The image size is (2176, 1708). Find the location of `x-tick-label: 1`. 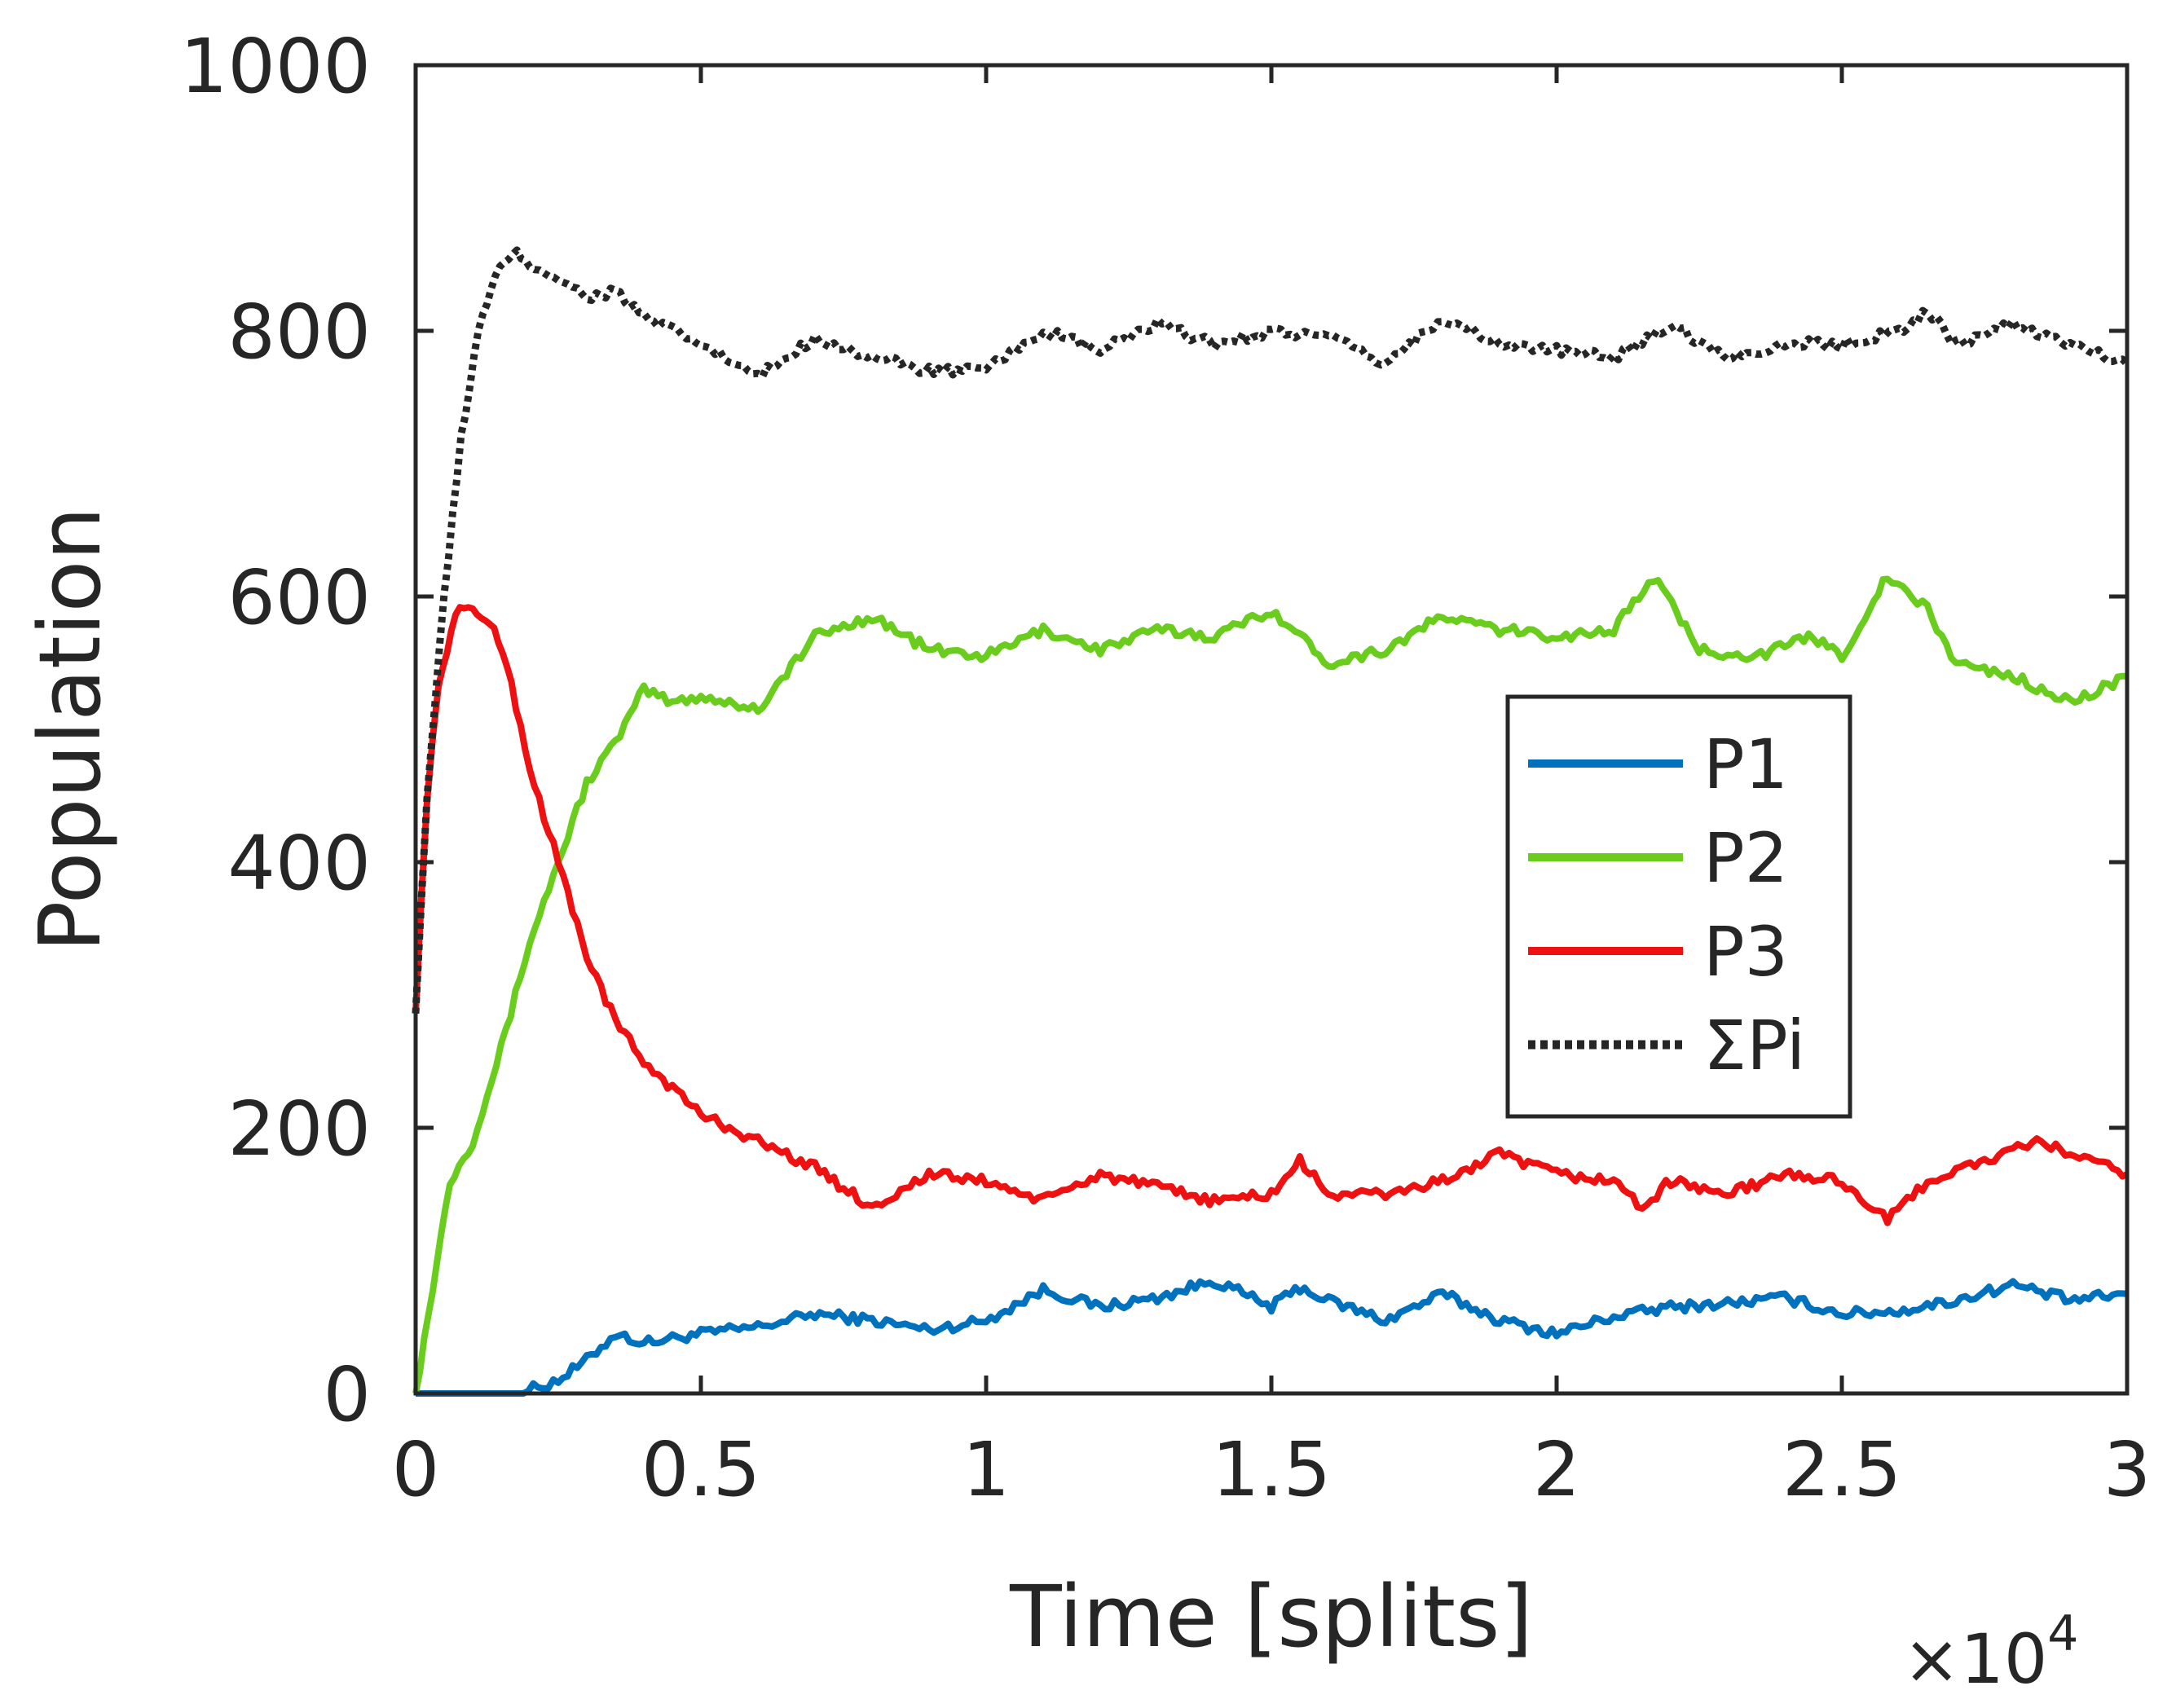

x-tick-label: 1 is located at coordinates (986, 1469).